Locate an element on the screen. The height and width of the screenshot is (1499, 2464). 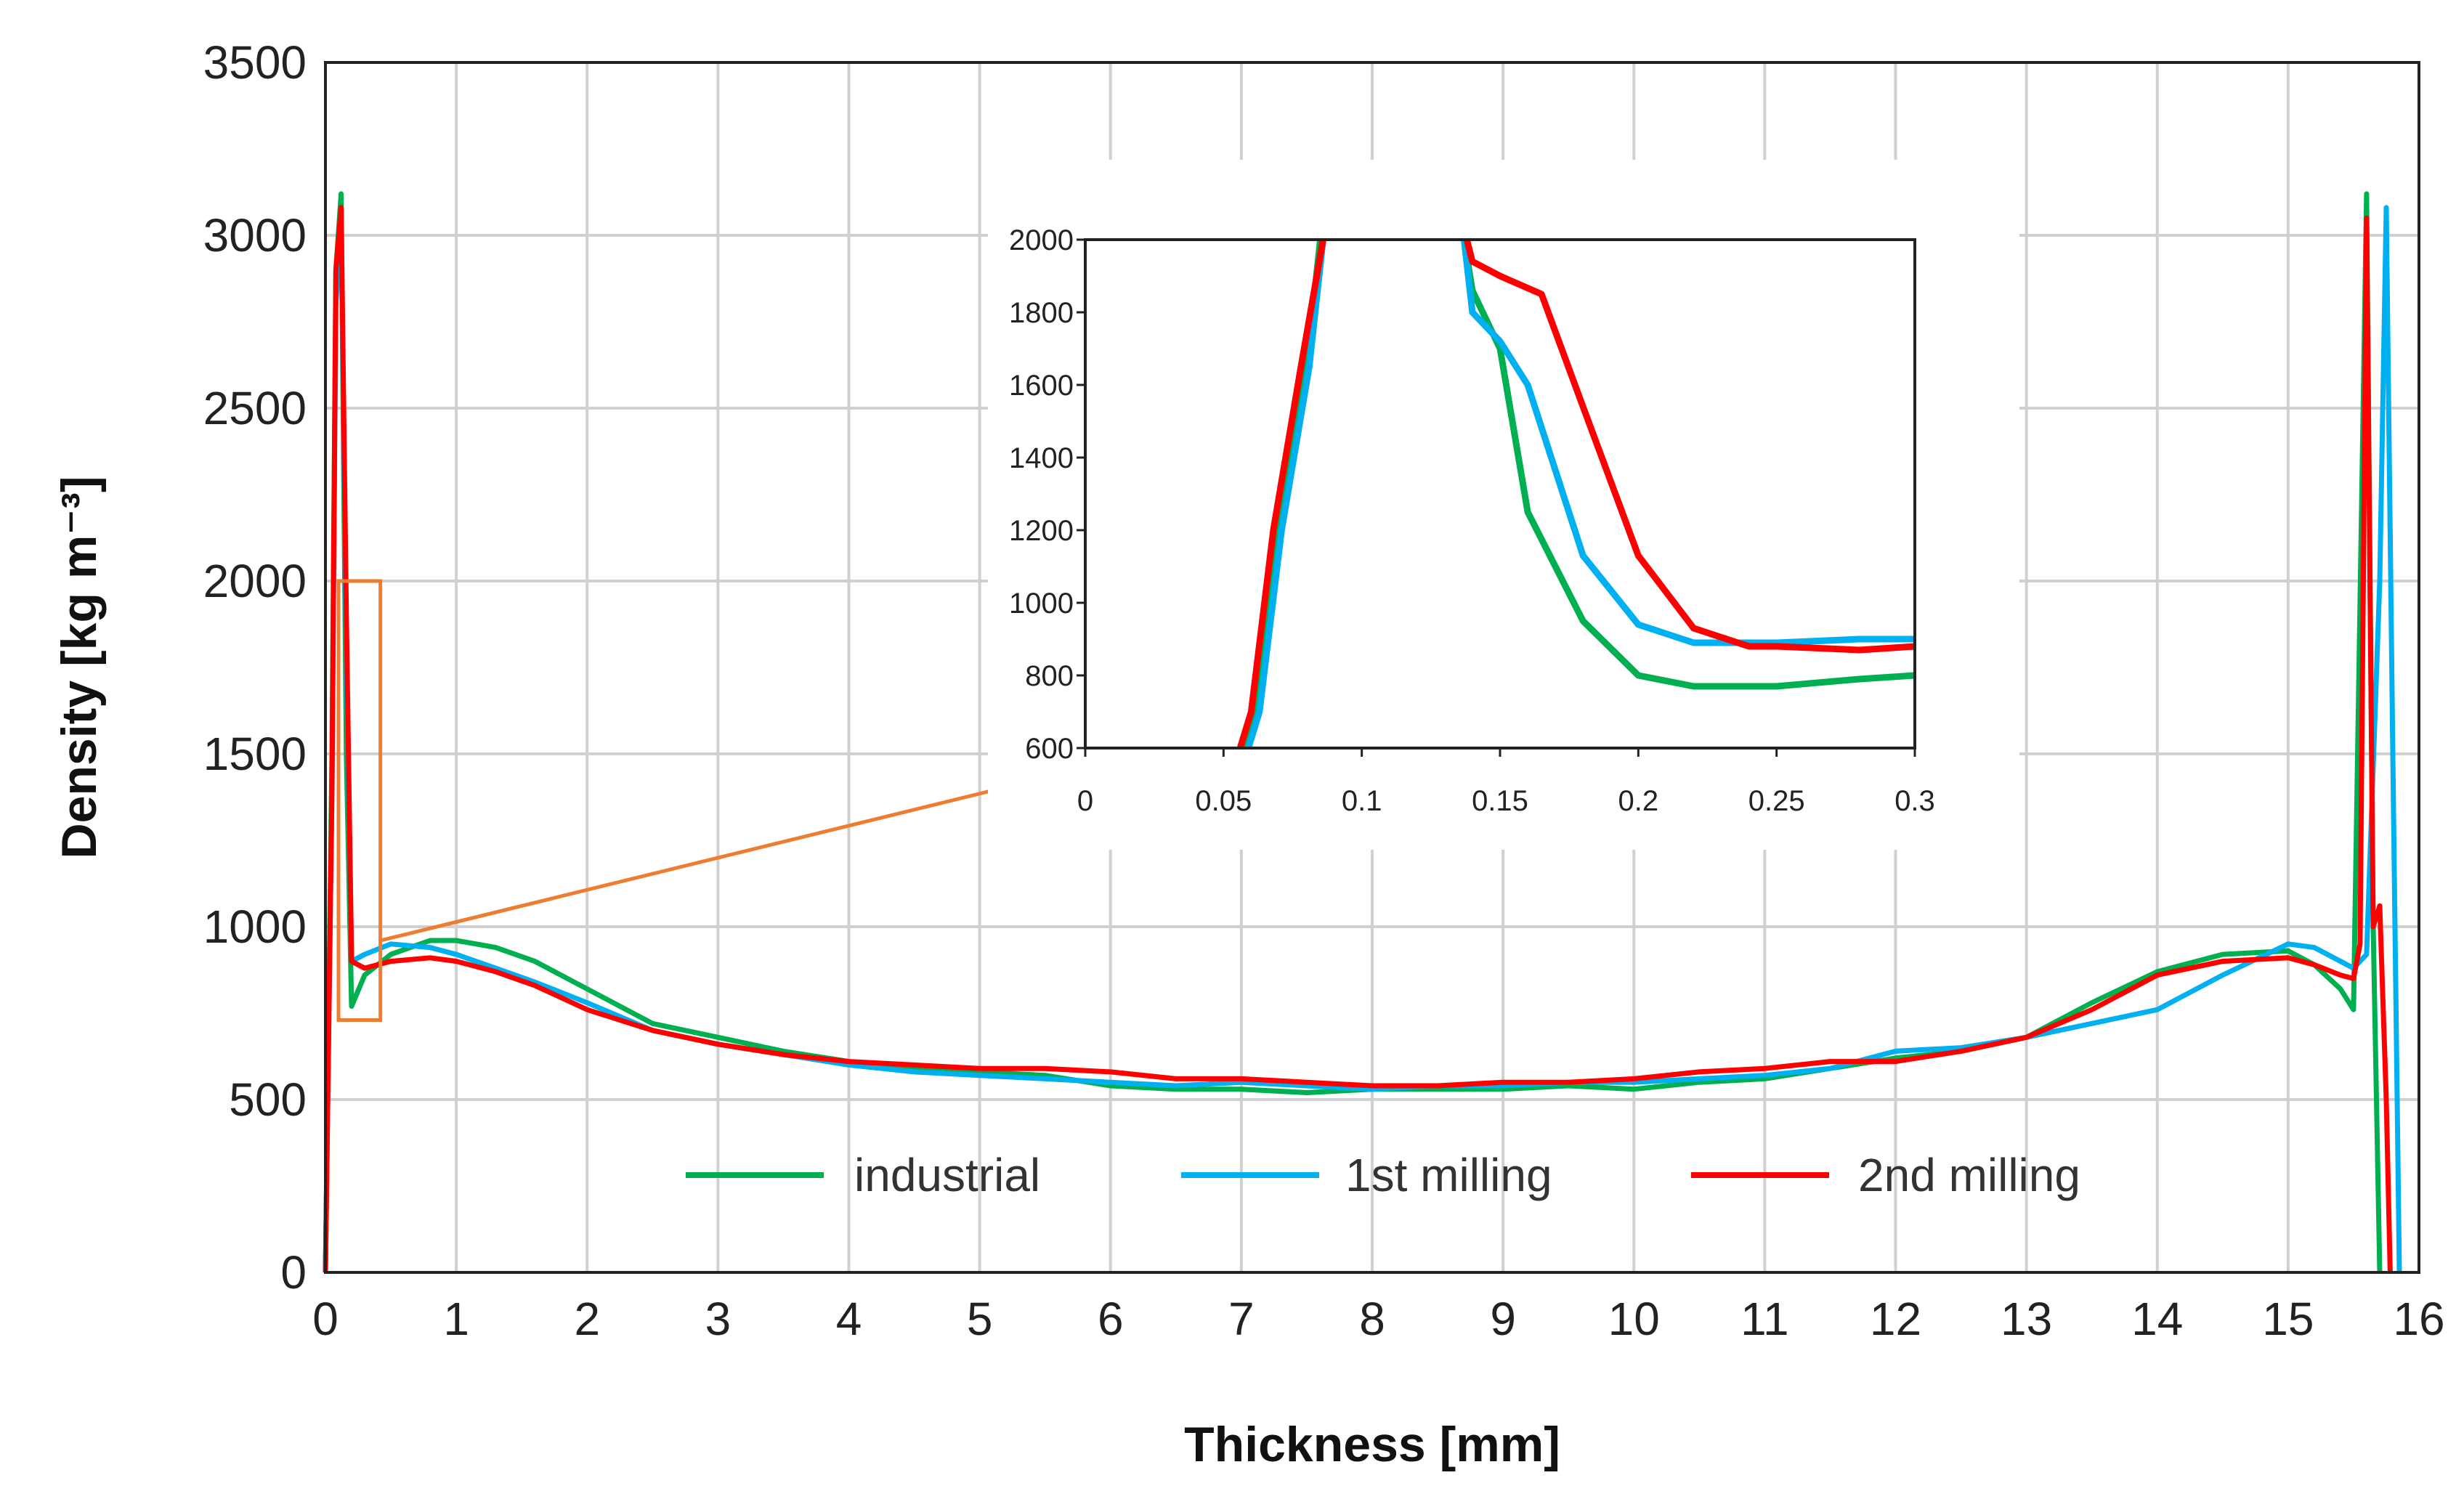
inset-line-rise-2nd-milling is located at coordinates (1281, 494).